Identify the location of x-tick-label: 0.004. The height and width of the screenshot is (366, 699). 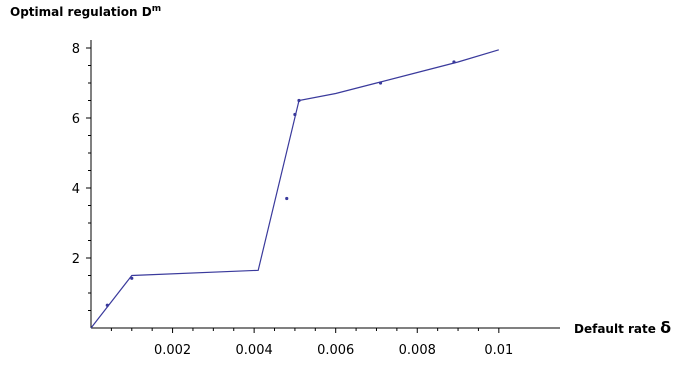
(254, 350).